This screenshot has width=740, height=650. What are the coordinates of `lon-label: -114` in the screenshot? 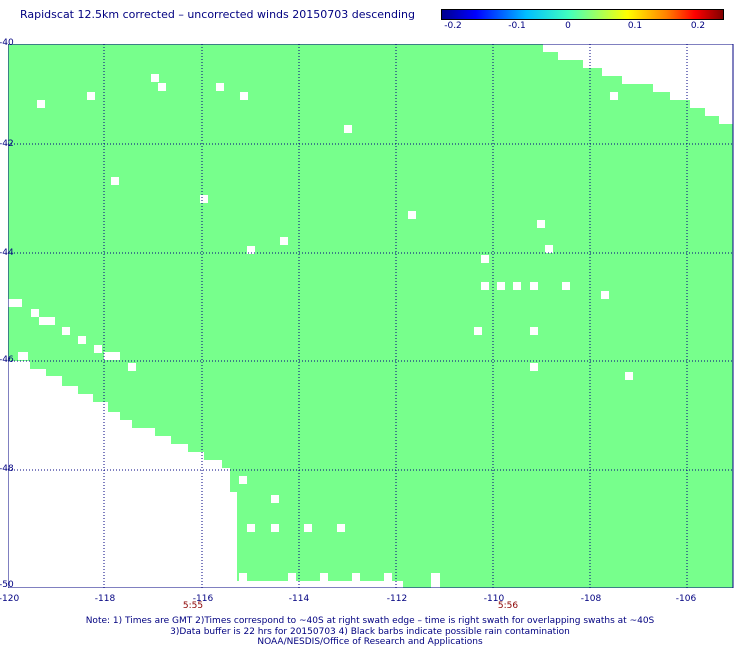 It's located at (299, 599).